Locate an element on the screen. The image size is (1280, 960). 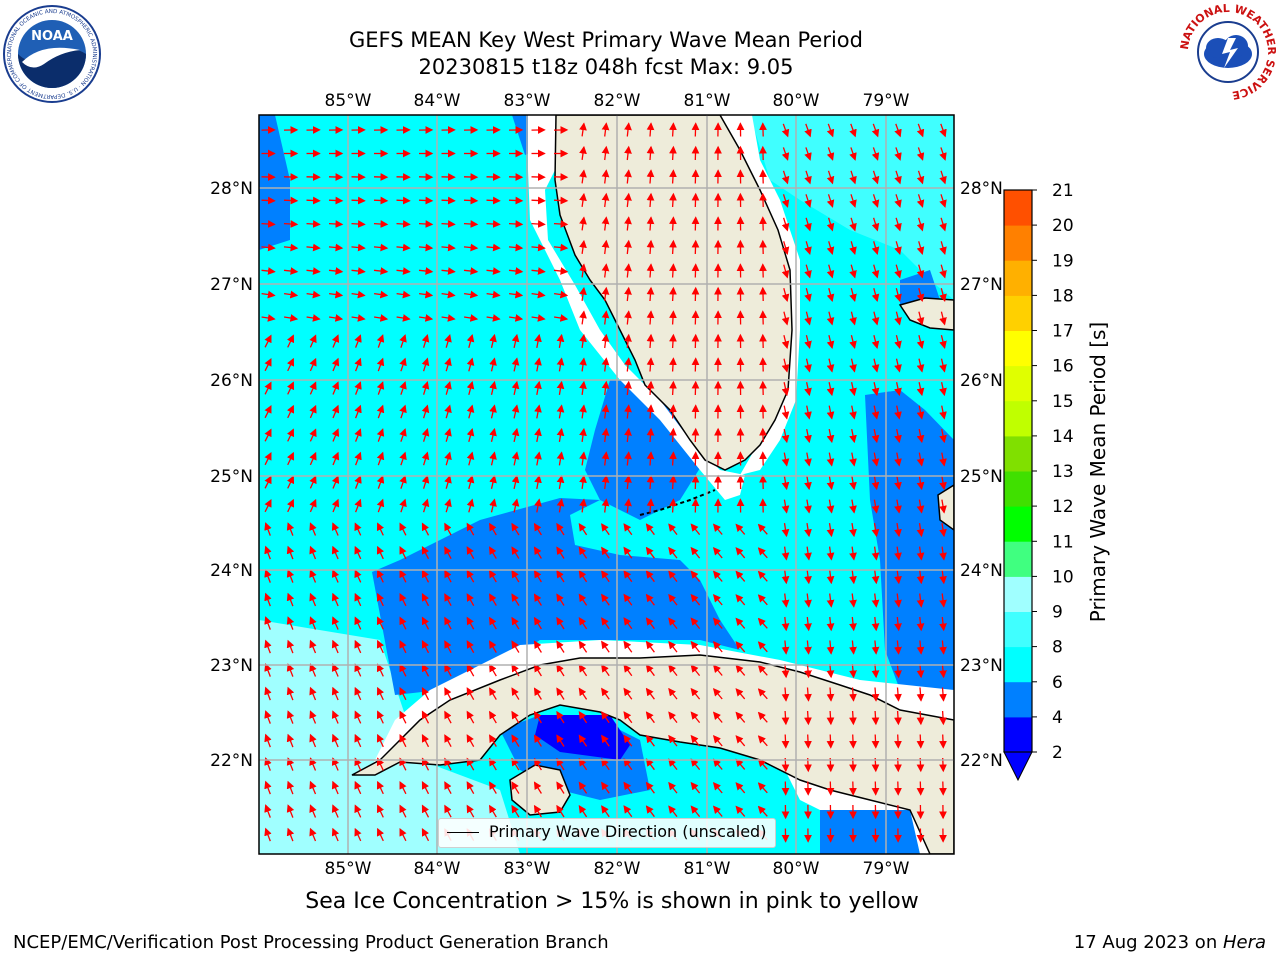
land-cuba is located at coordinates (652, 754).